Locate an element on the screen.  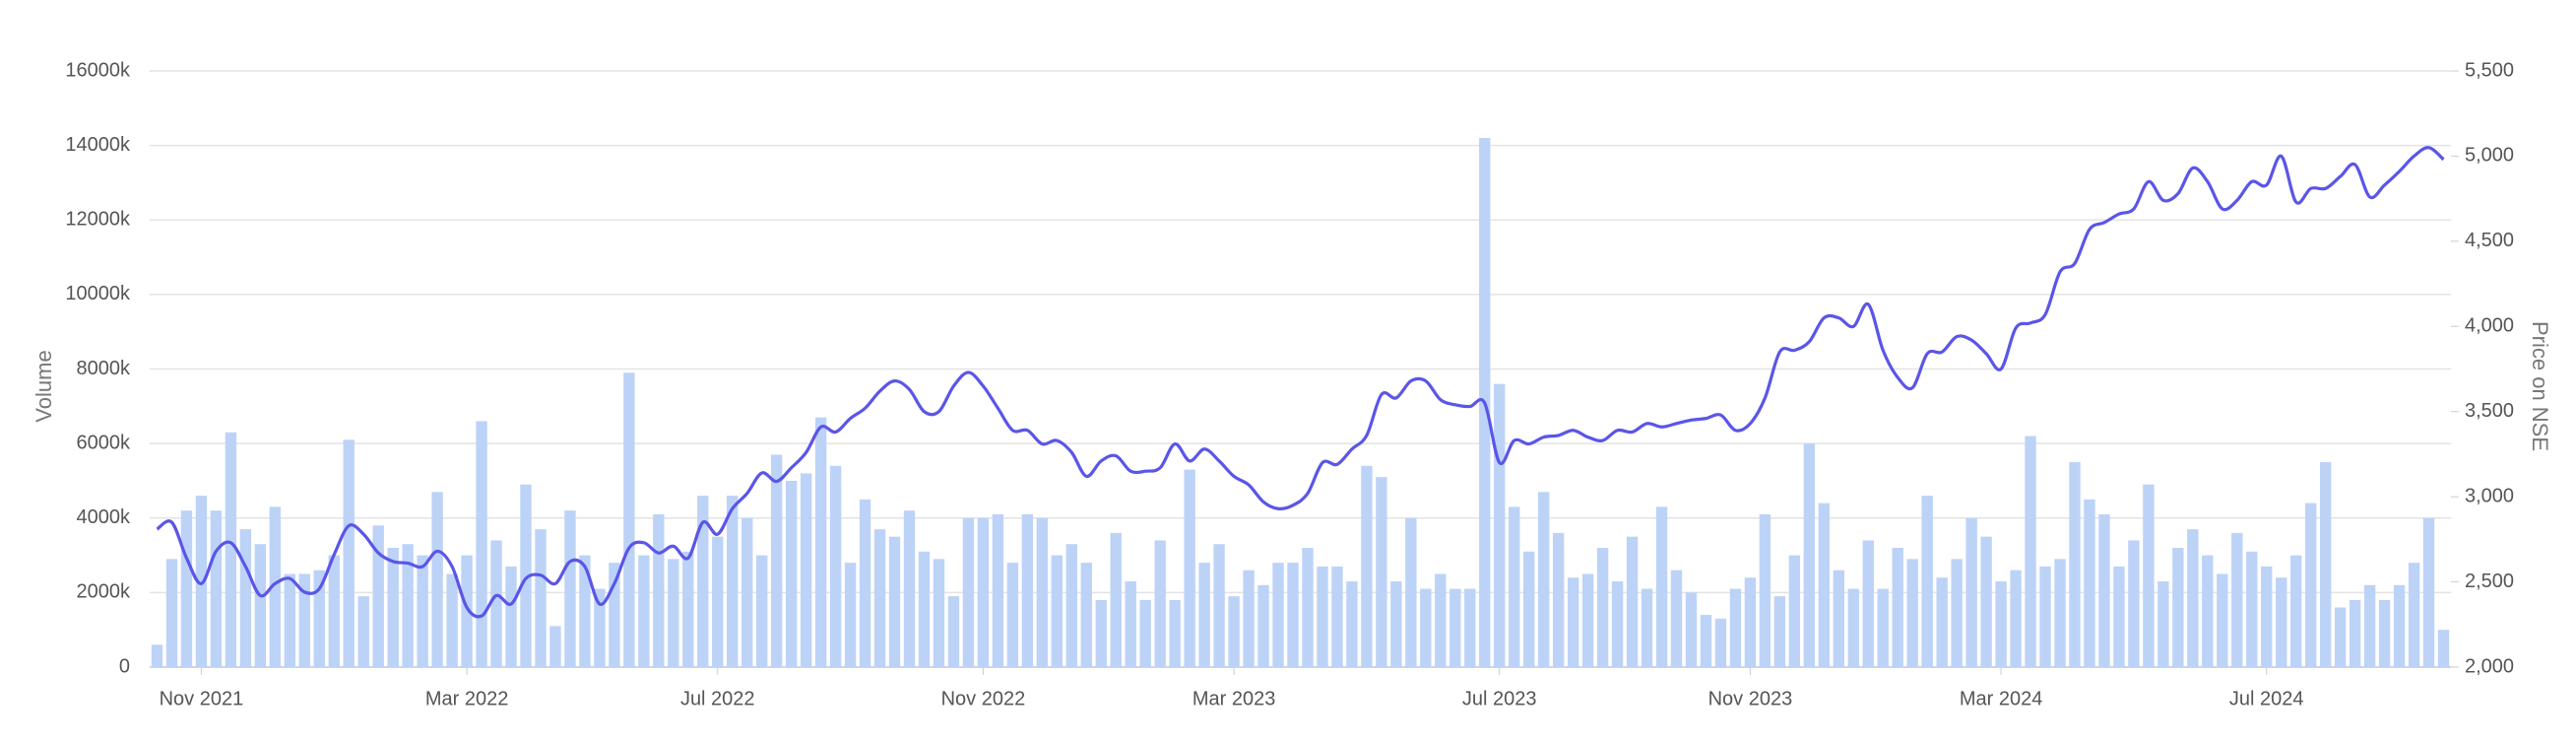
x-tick-label: Nov 2022 is located at coordinates (983, 699).